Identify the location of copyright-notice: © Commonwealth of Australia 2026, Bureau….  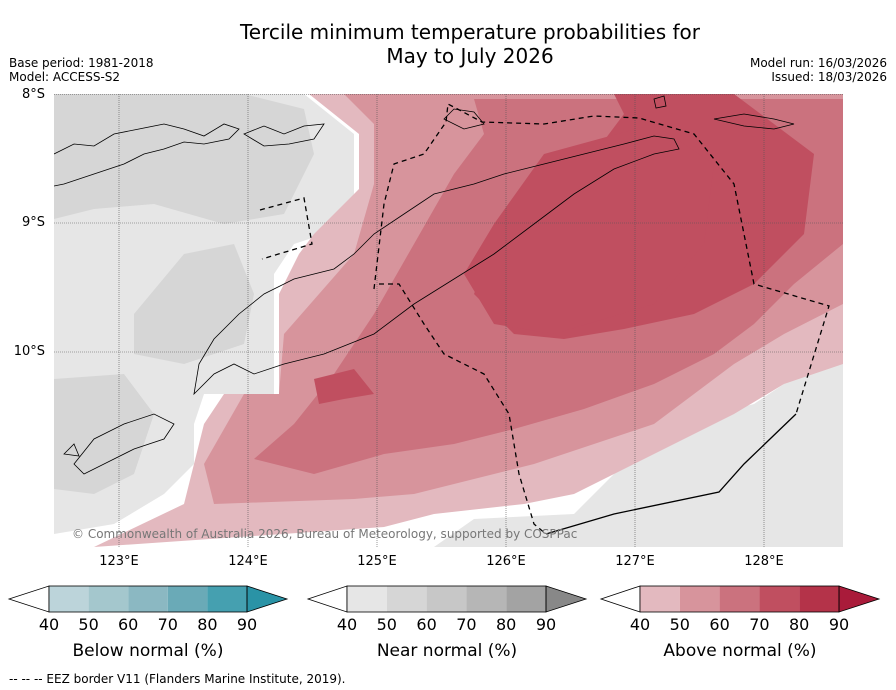
(325, 534).